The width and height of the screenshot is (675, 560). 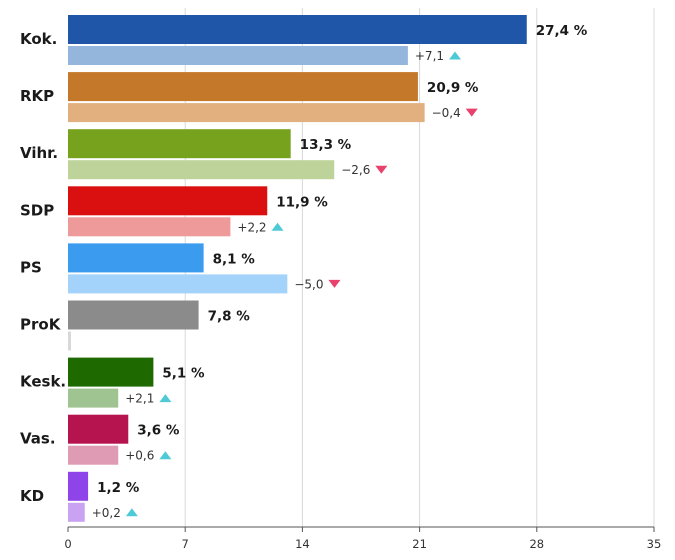 What do you see at coordinates (41, 325) in the screenshot?
I see `party-label: ProK` at bounding box center [41, 325].